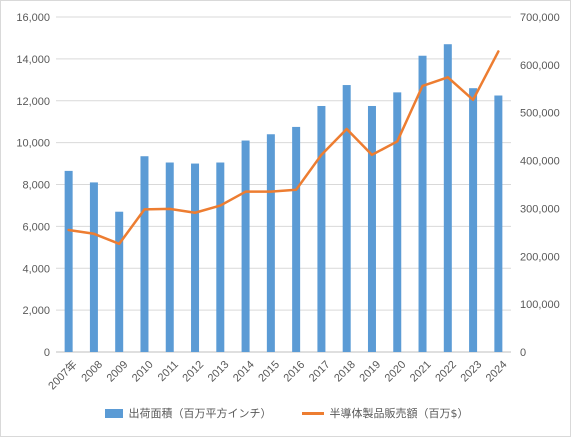 The image size is (571, 438). I want to click on legend-label-line: 半導体製品販売額（百万$）, so click(399, 413).